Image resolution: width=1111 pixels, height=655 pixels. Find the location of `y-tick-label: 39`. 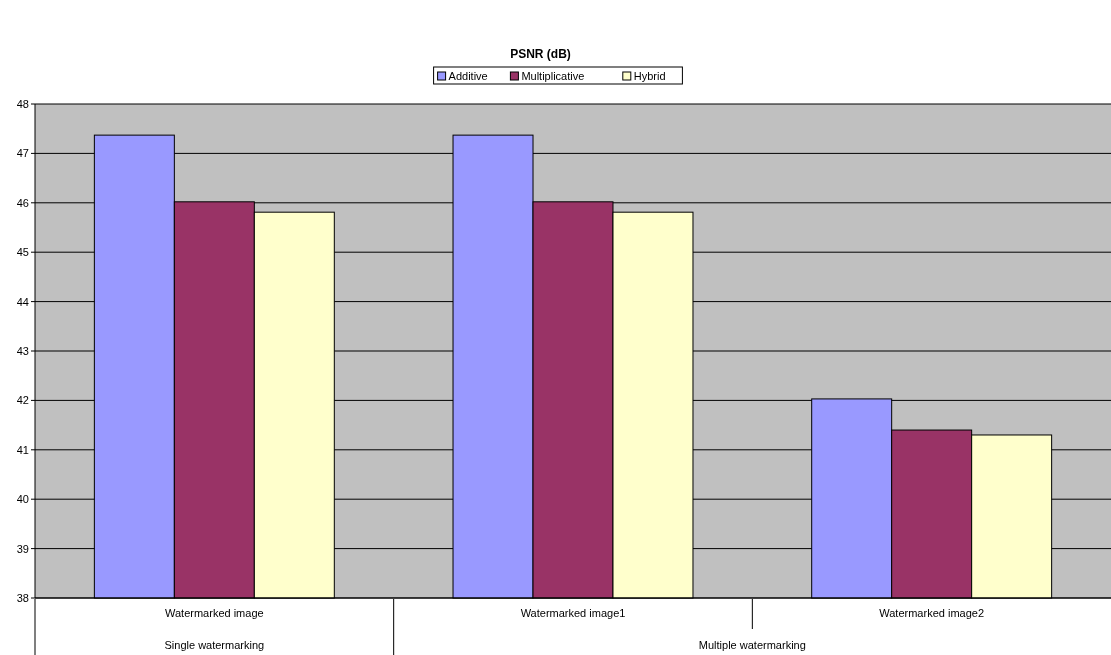

y-tick-label: 39 is located at coordinates (22, 548).